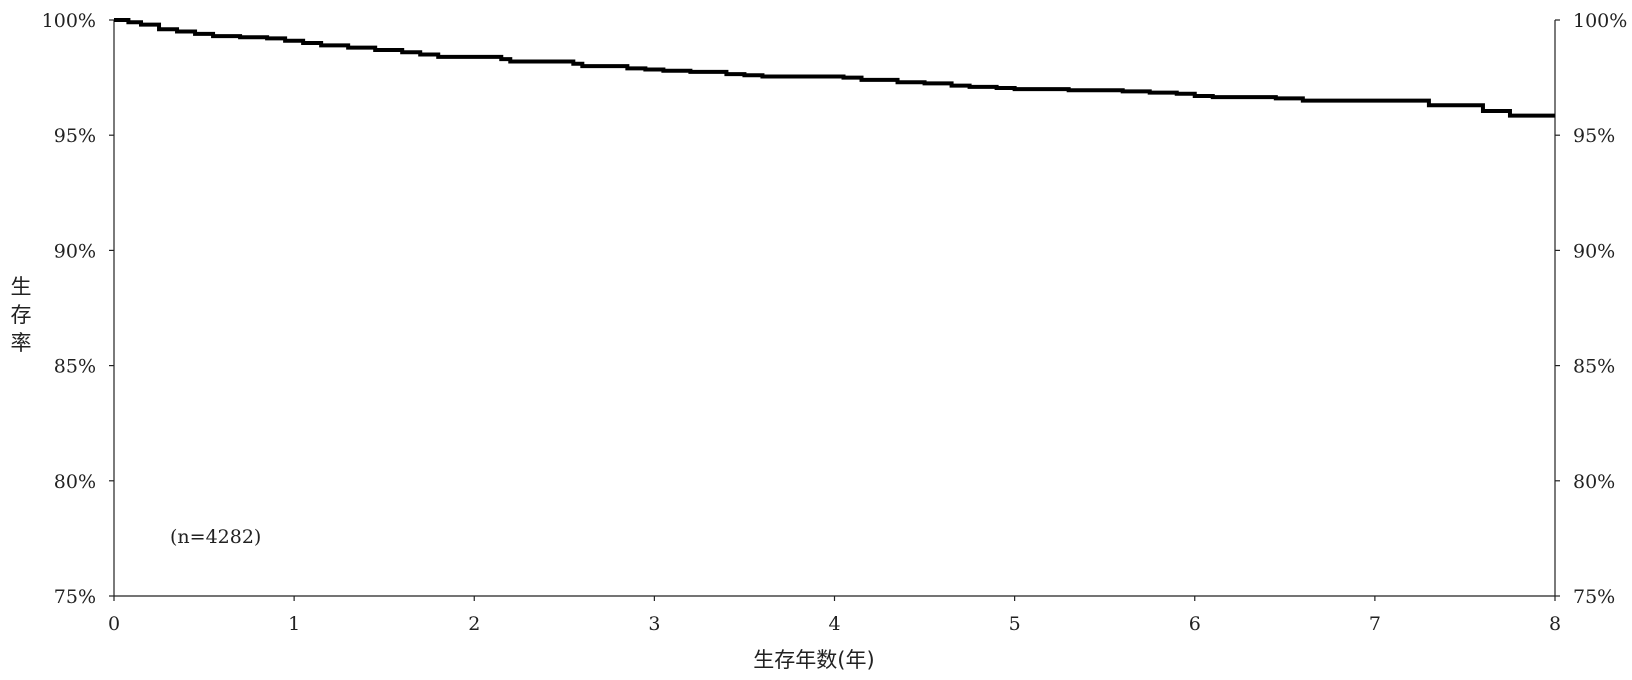  I want to click on right-y-tick-label: 95%, so click(1594, 136).